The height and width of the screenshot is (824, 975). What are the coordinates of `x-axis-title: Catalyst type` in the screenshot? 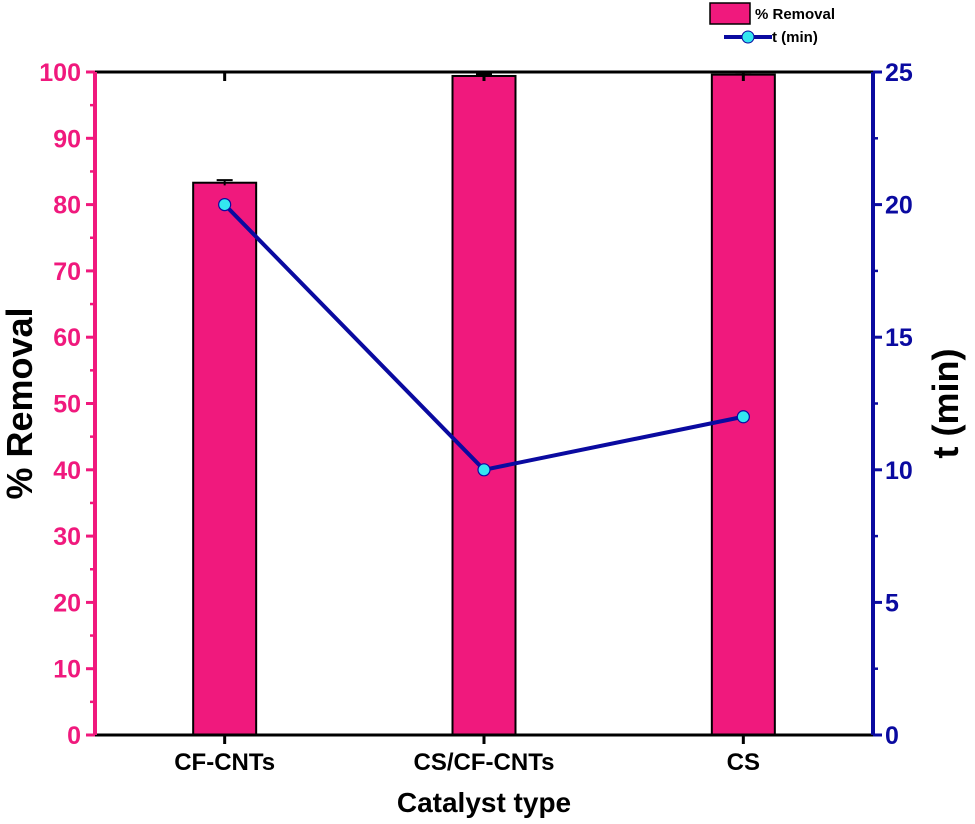 It's located at (484, 802).